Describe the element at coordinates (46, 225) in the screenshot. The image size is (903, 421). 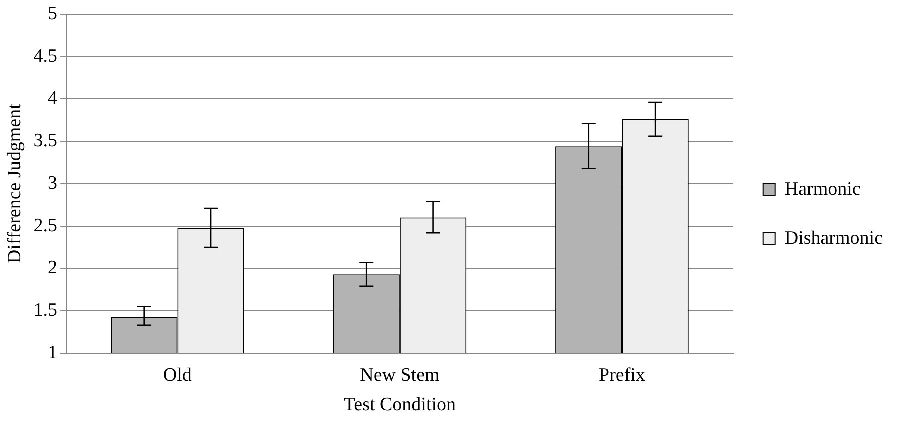
I see `y-tick-label: 2.5` at that location.